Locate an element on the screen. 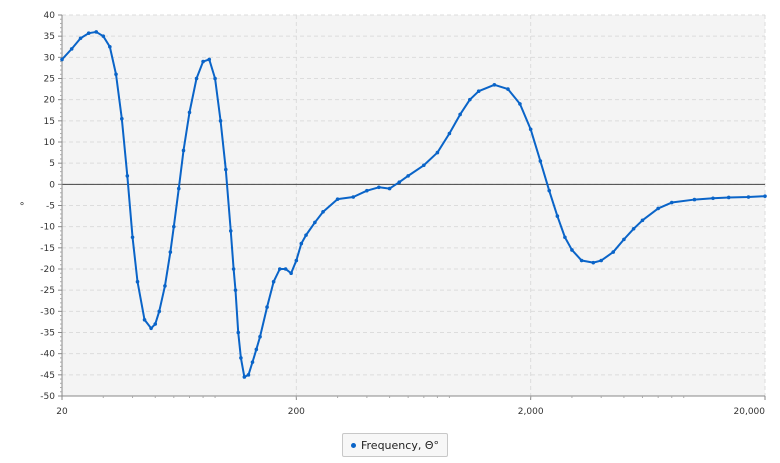 The height and width of the screenshot is (463, 780). y-tick-label: -35 is located at coordinates (47, 334).